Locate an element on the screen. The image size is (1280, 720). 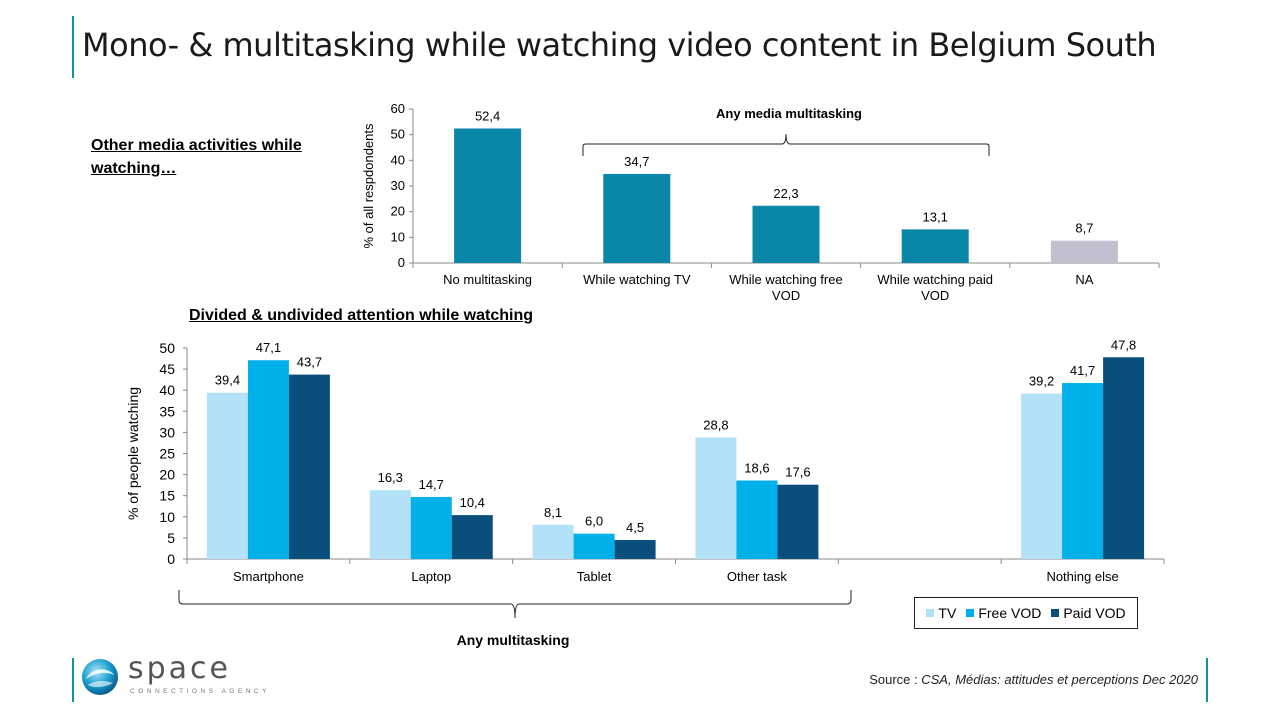
chart2-data-label-tv: 28,8 is located at coordinates (715, 424).